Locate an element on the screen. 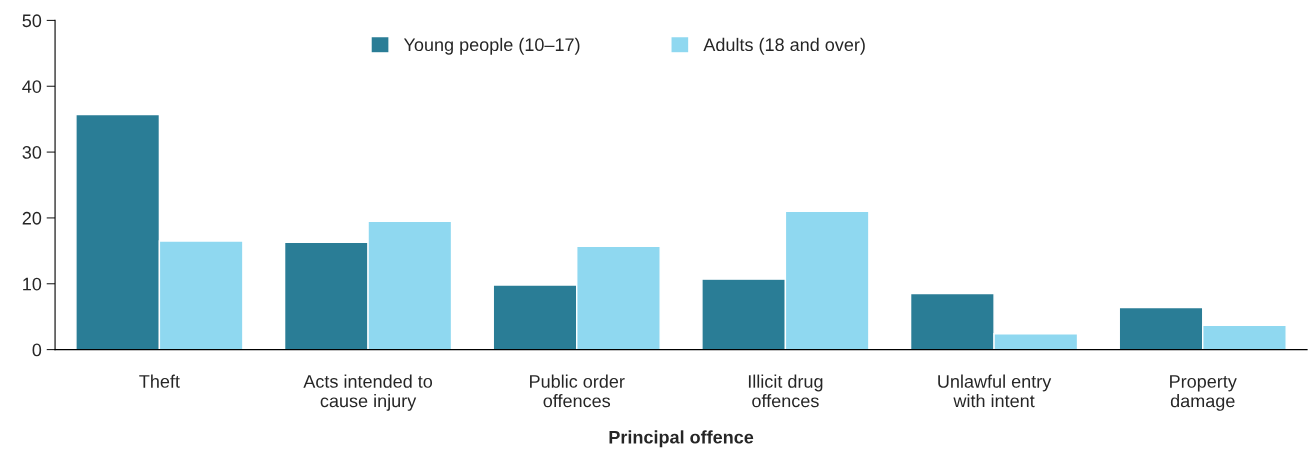  x-tick-label: Acts intended to cause injury is located at coordinates (368, 392).